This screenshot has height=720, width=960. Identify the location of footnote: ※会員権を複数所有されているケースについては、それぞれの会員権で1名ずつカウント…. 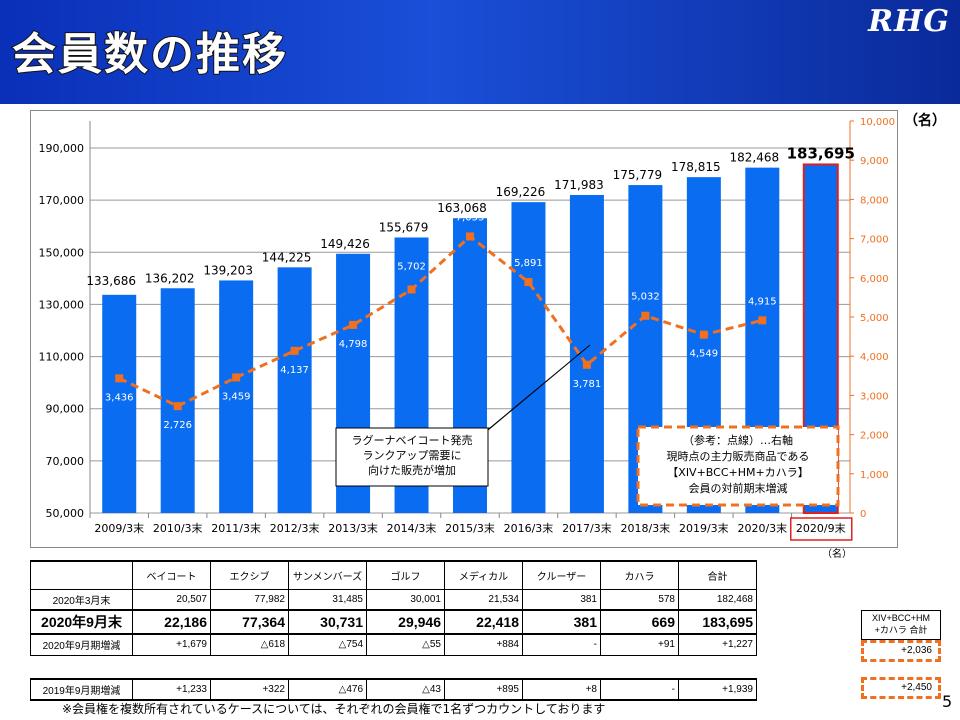
(334, 709).